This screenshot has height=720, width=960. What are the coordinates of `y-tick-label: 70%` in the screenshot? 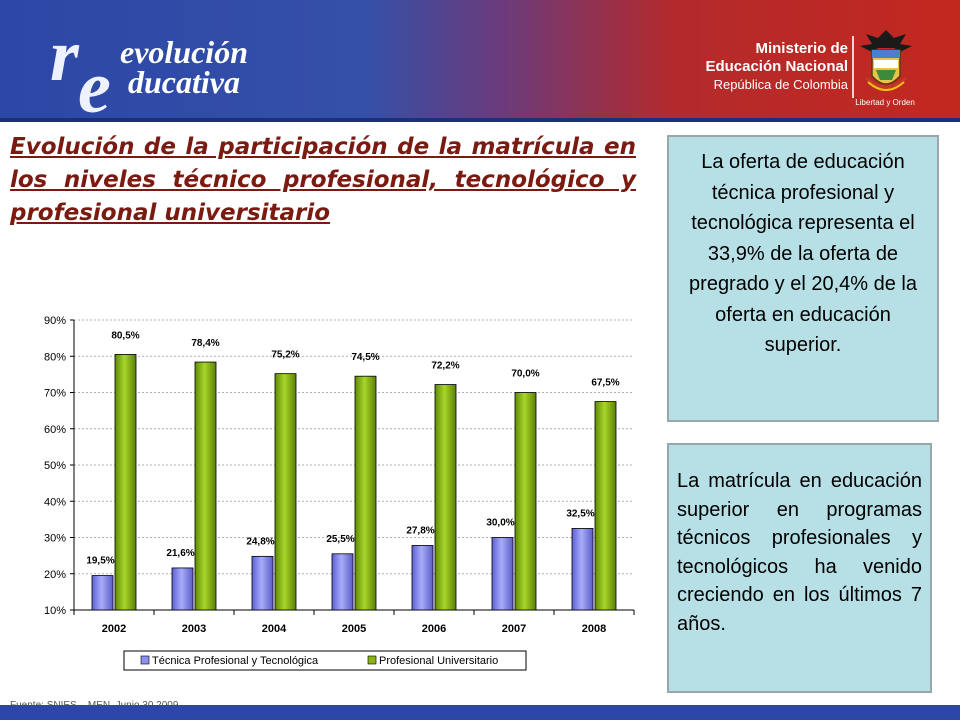 It's located at (55, 394).